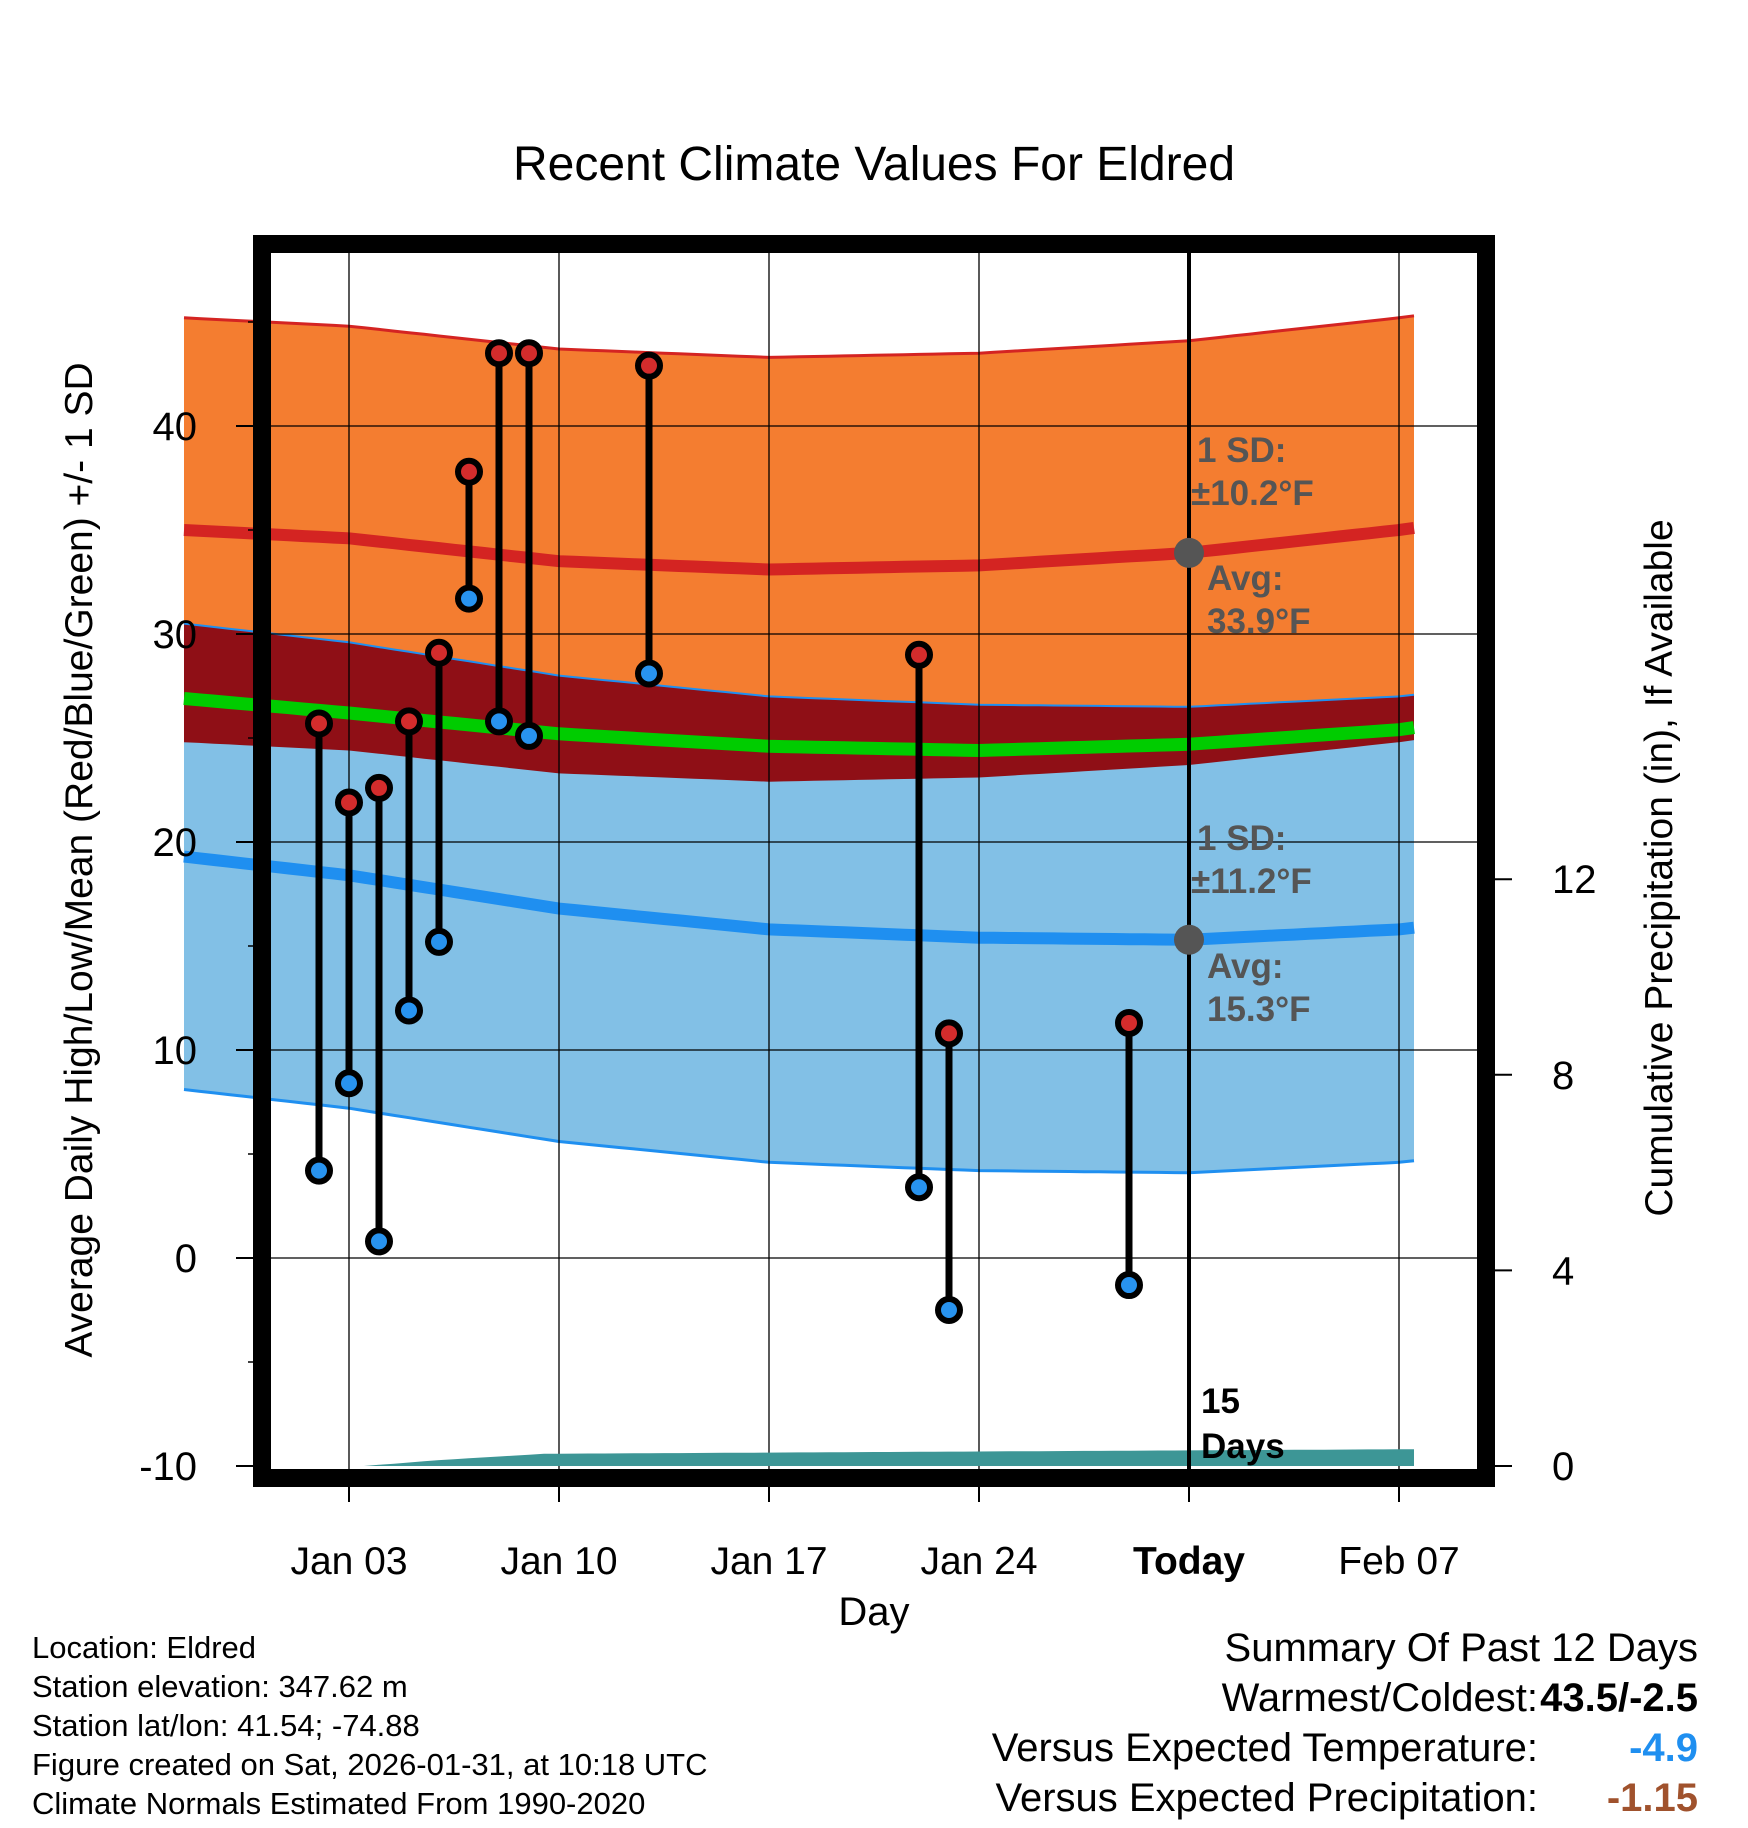 Image resolution: width=1748 pixels, height=1828 pixels. Describe the element at coordinates (1619, 1698) in the screenshot. I see `warmest-coldest-value: 43.5/-2.5` at that location.